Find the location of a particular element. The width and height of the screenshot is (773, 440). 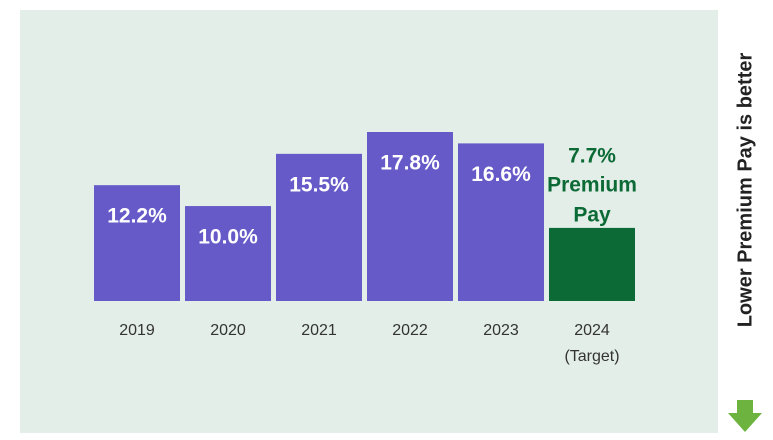

side-label: Lower Premium Pay is better is located at coordinates (745, 190).